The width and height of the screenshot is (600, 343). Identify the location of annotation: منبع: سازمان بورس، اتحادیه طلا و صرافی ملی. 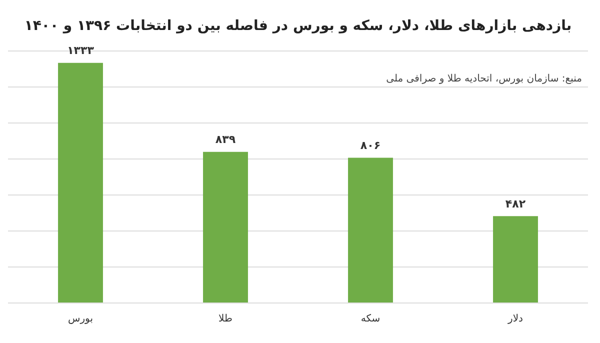
(484, 78).